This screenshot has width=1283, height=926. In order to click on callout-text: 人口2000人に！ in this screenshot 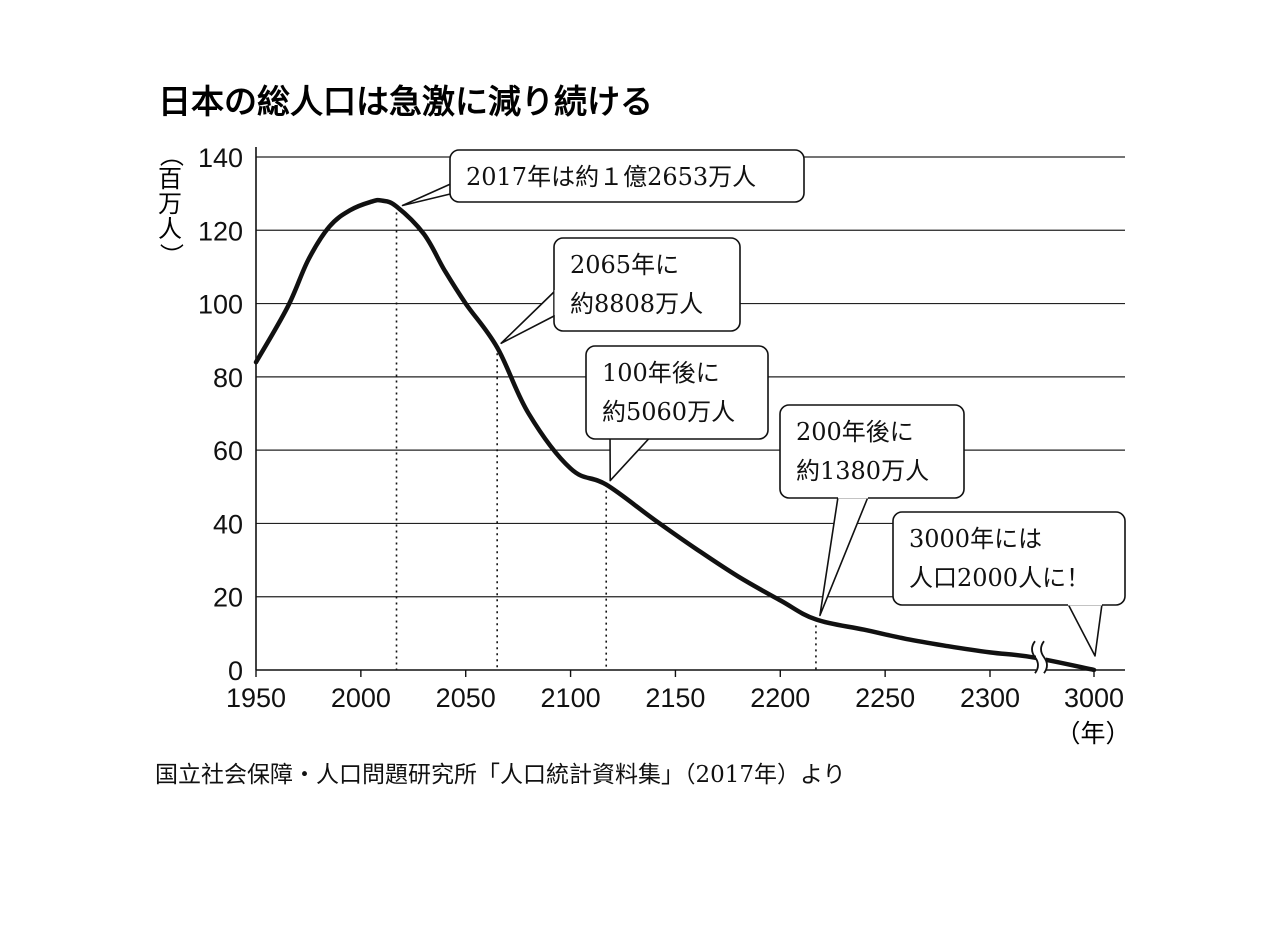, I will do `click(999, 578)`.